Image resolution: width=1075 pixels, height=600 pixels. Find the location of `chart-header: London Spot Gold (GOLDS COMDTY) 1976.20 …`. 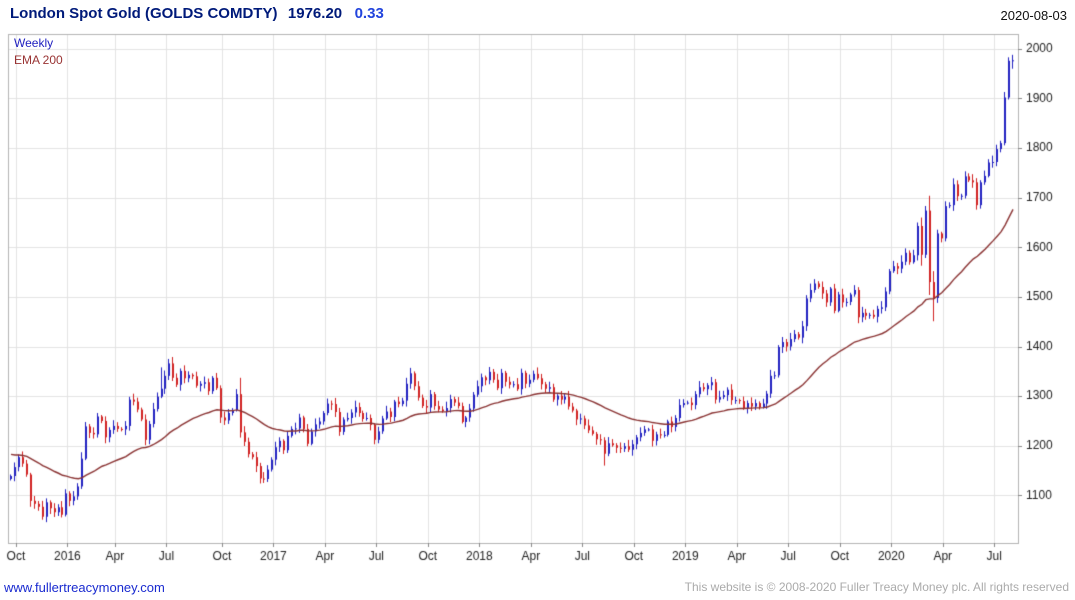

chart-header: London Spot Gold (GOLDS COMDTY) 1976.20 … is located at coordinates (197, 16).